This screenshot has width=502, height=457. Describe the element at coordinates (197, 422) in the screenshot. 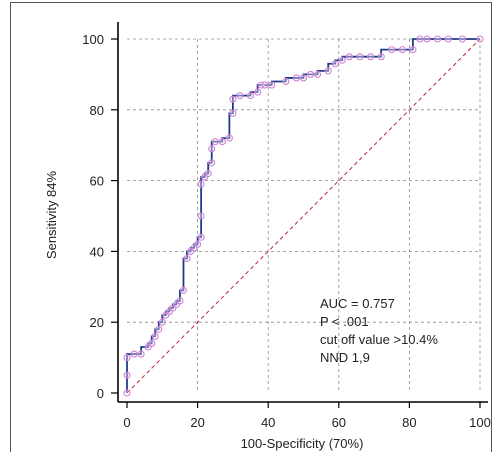

I see `x-tick-label: 20` at that location.